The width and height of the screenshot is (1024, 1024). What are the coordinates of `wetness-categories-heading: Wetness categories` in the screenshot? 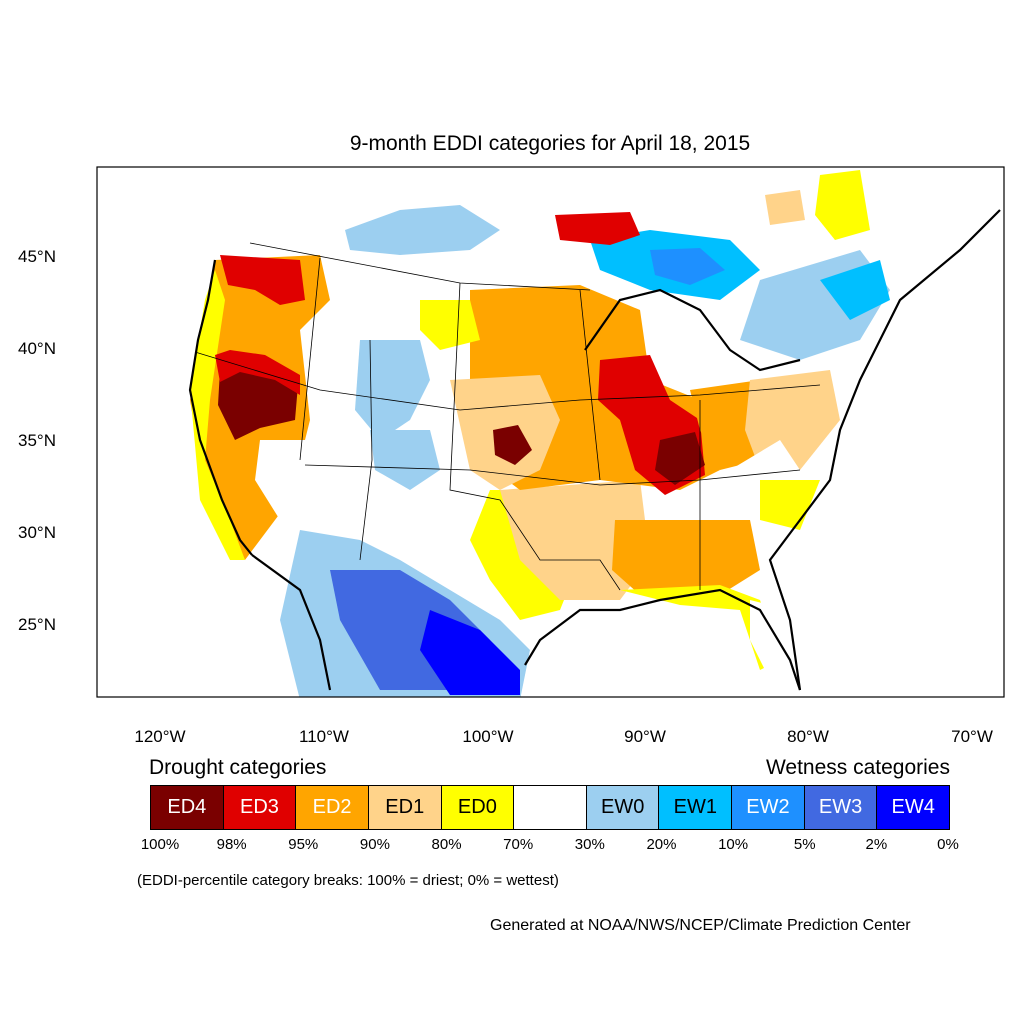 It's located at (857, 767).